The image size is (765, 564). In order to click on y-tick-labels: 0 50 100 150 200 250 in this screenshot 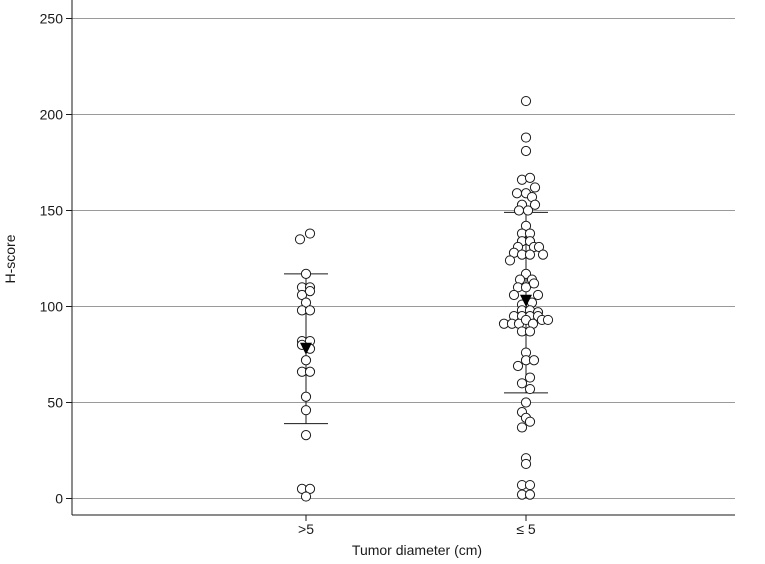, I will do `click(52, 259)`.